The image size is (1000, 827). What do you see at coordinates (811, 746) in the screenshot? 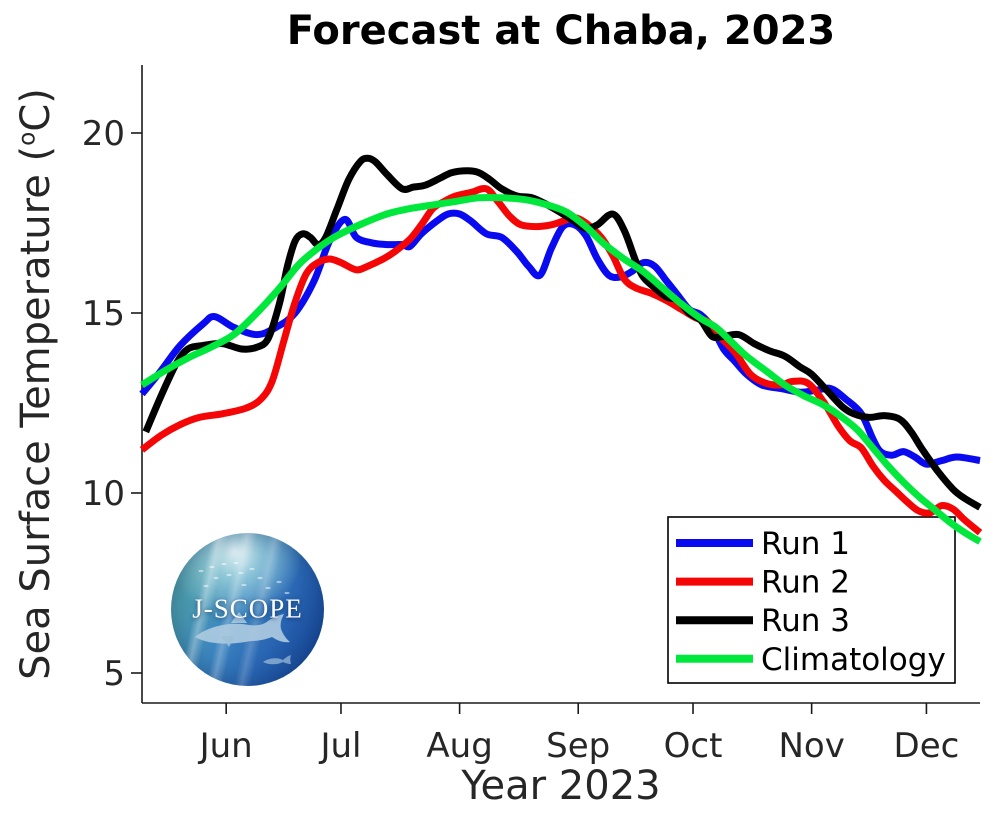
I see `x-tick-label-nov: Nov` at bounding box center [811, 746].